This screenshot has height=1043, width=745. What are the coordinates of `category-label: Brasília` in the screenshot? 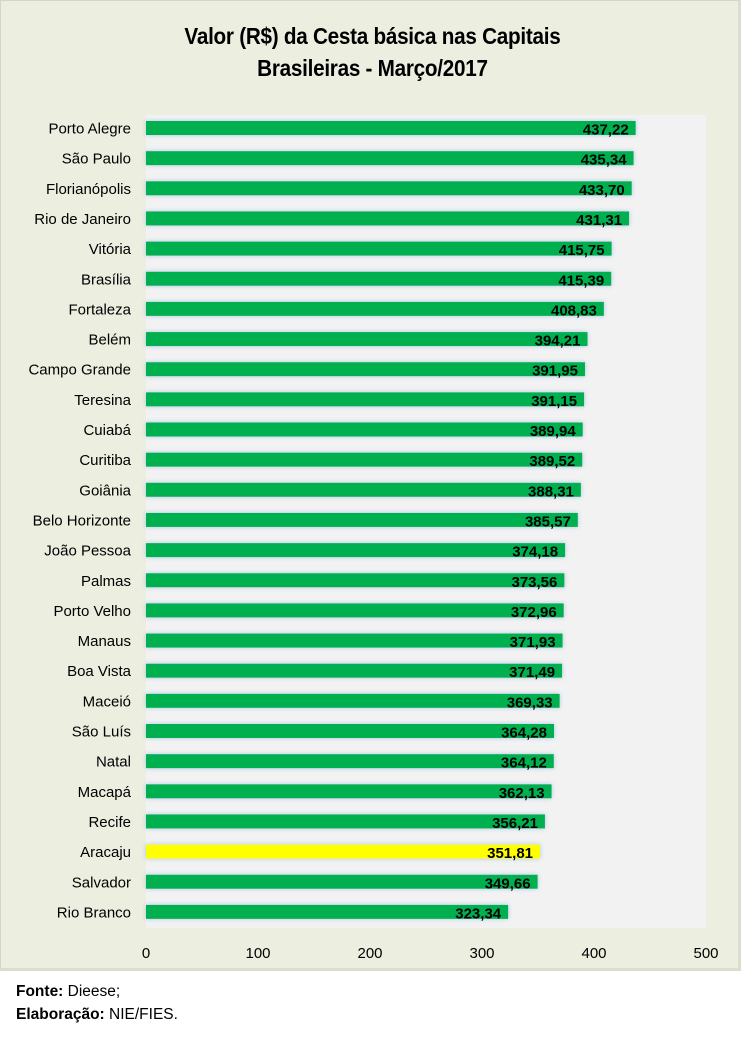 It's located at (106, 279).